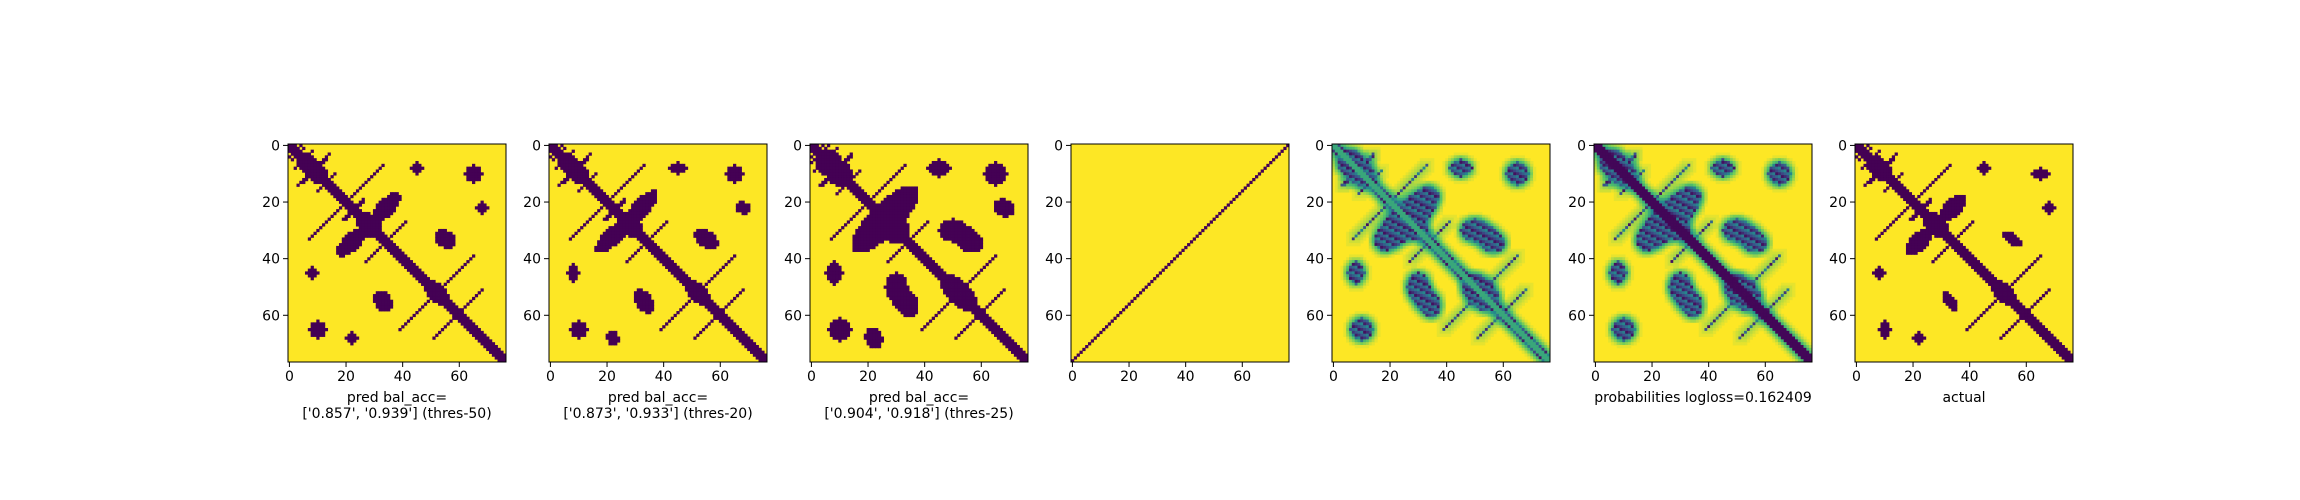 Image resolution: width=2300 pixels, height=500 pixels. I want to click on y-tick-label: 20, so click(271, 203).